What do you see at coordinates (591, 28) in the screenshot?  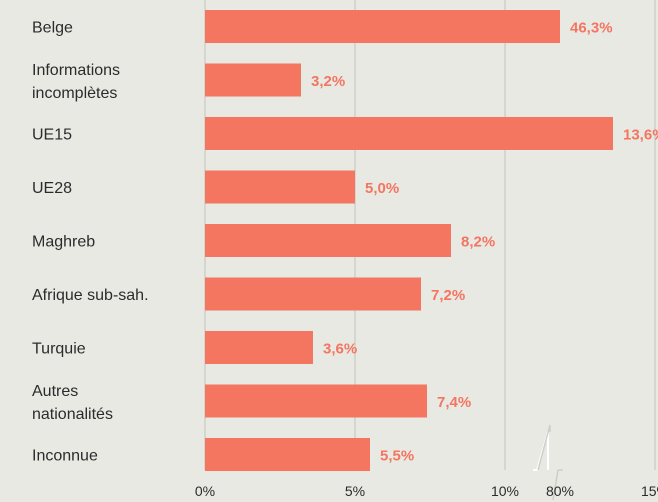 I see `value-label: 46,3%` at bounding box center [591, 28].